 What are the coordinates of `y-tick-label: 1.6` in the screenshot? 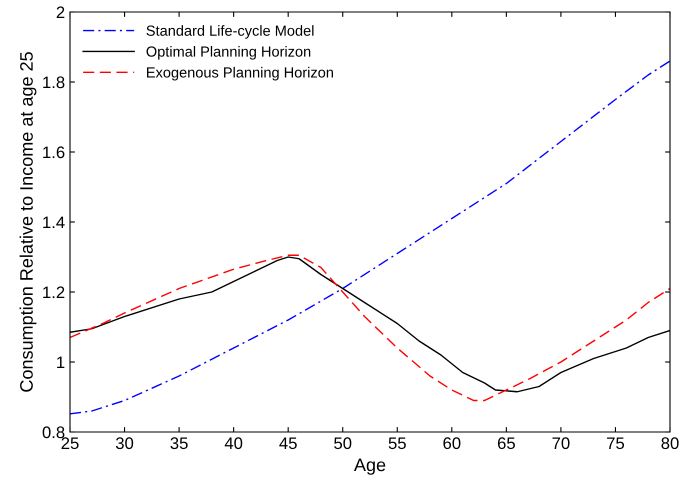 It's located at (53, 152).